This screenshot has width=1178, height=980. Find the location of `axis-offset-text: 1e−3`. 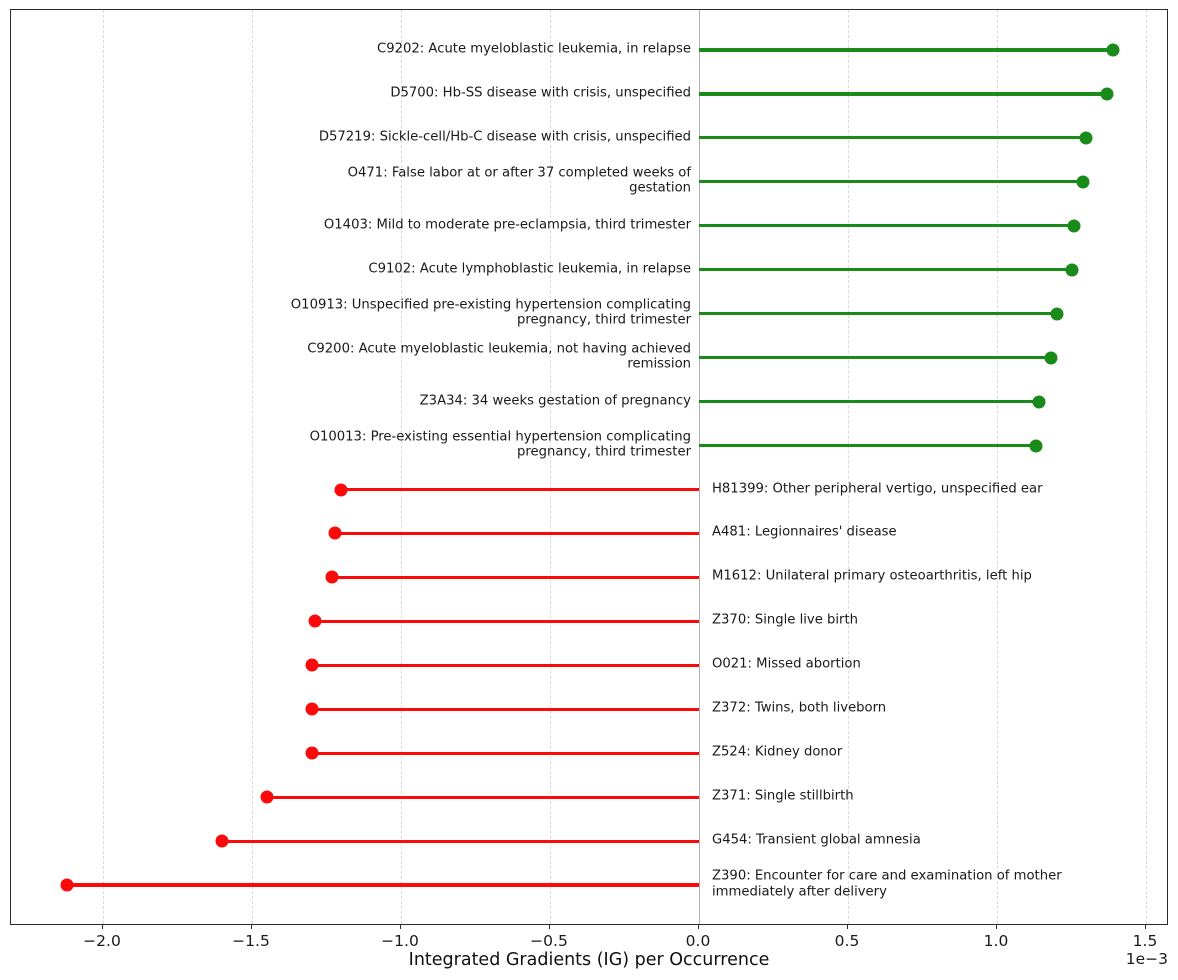

axis-offset-text: 1e−3 is located at coordinates (1146, 959).